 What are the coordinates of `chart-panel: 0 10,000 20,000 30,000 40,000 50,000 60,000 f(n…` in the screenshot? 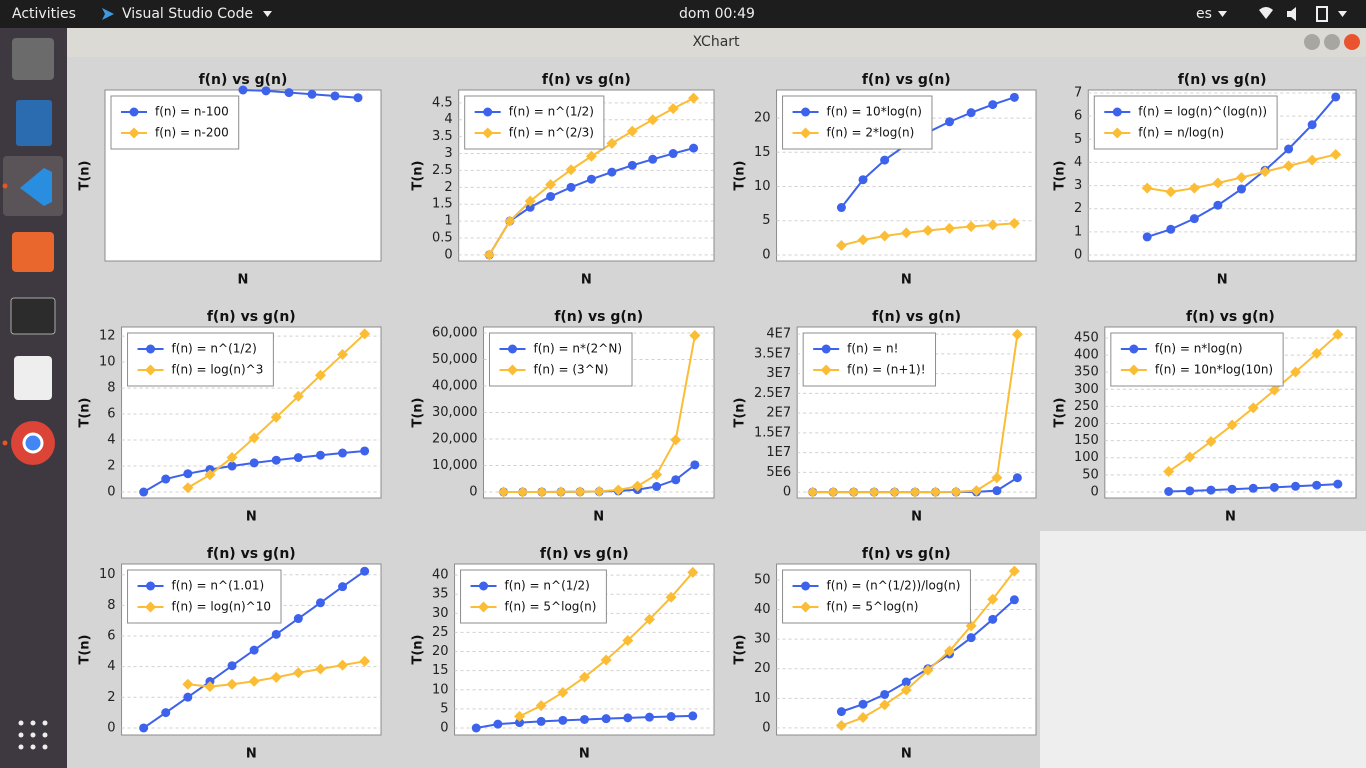 It's located at (563, 417).